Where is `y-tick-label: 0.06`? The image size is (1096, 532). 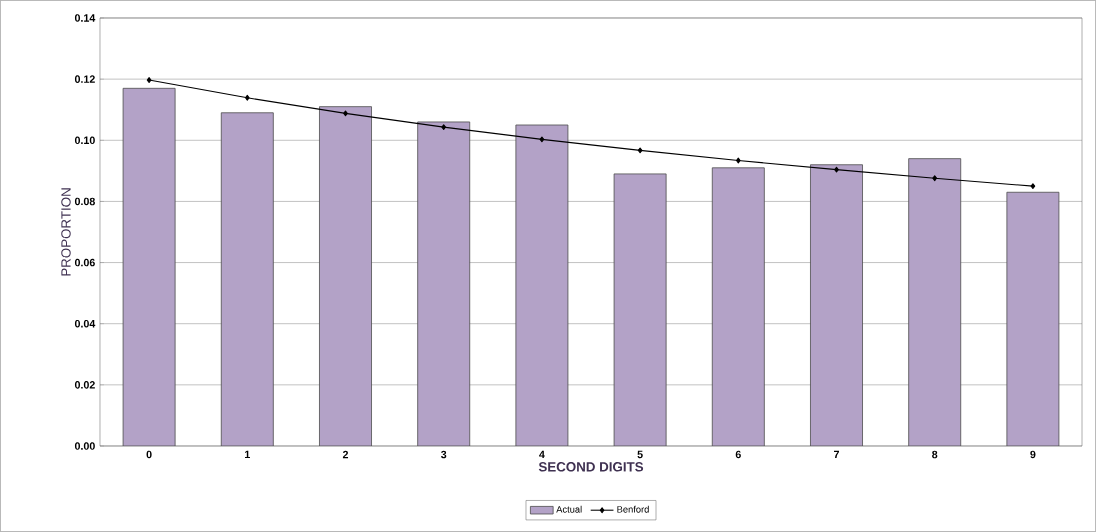 y-tick-label: 0.06 is located at coordinates (84, 262).